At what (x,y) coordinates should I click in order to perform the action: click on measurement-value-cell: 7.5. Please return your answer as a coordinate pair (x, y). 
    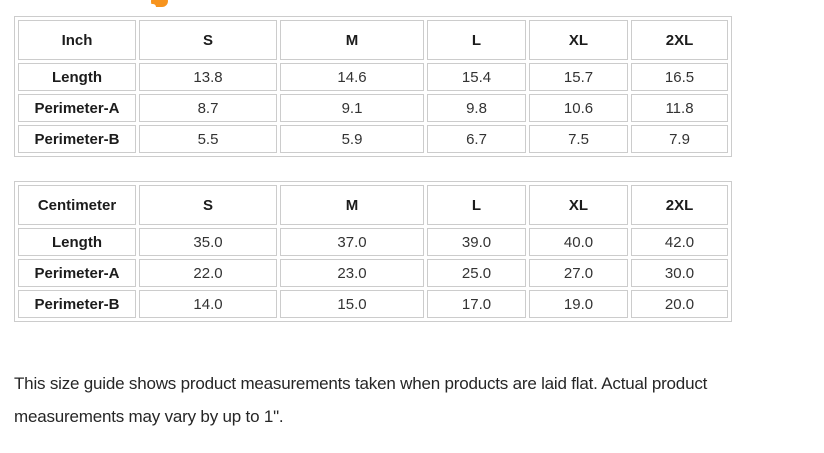
    Looking at the image, I should click on (578, 139).